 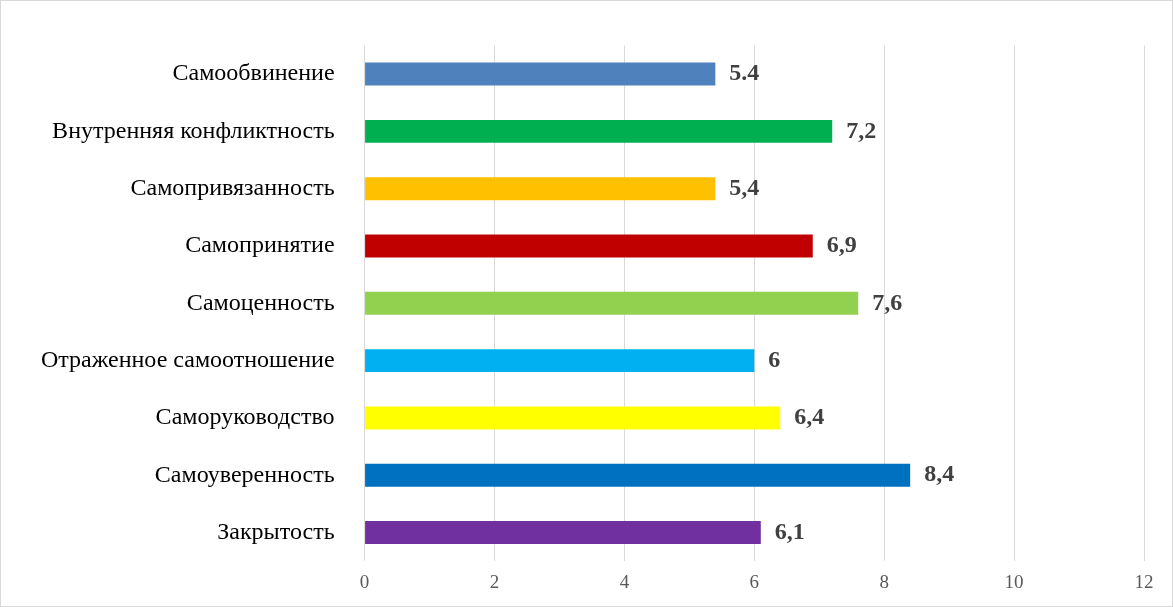 What do you see at coordinates (494, 581) in the screenshot?
I see `x-tick-label: 2` at bounding box center [494, 581].